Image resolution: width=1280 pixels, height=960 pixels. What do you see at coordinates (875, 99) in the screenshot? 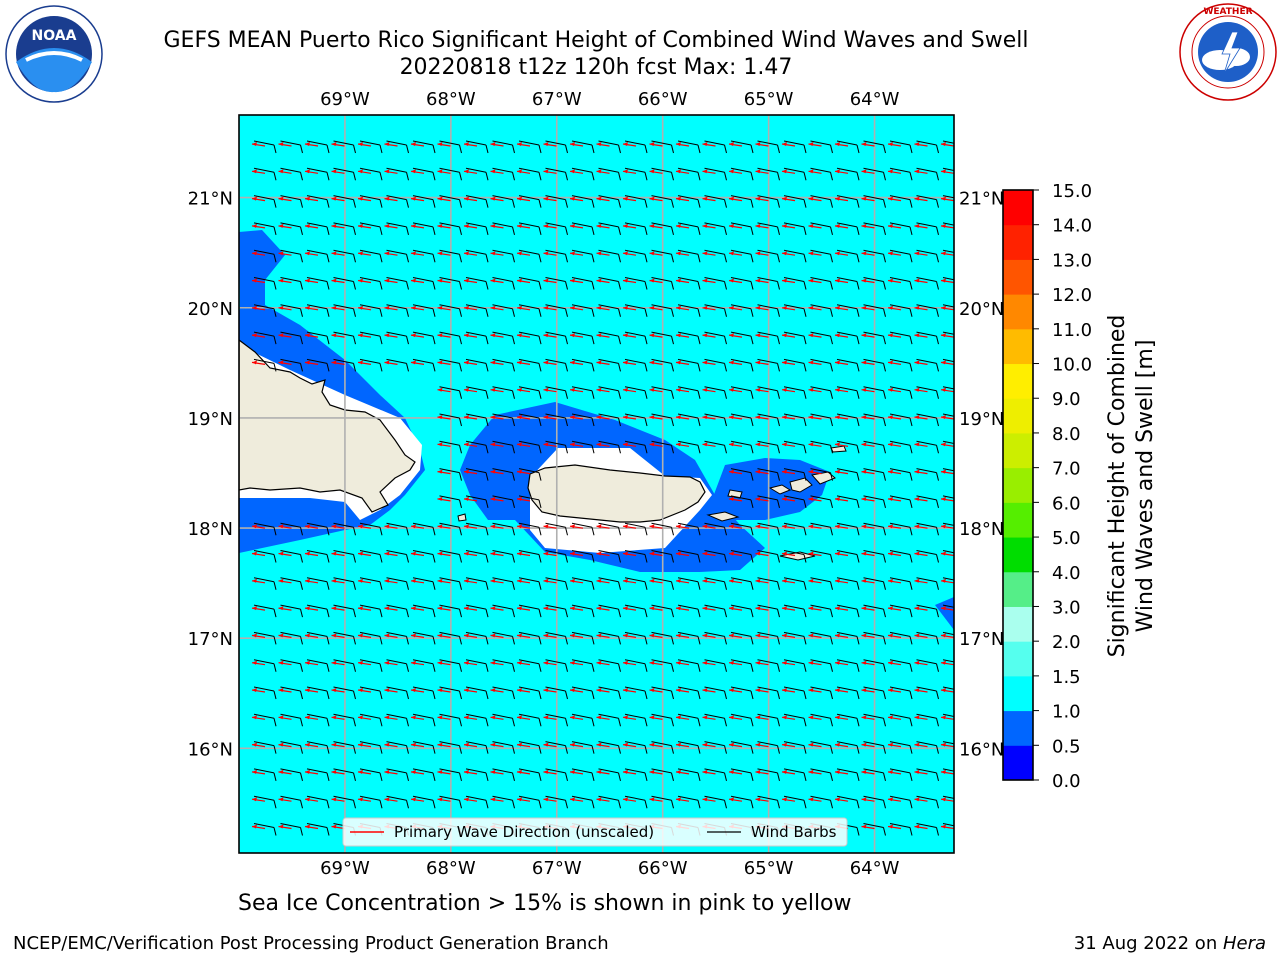
I see `lon-tick-label: 64°W` at bounding box center [875, 99].